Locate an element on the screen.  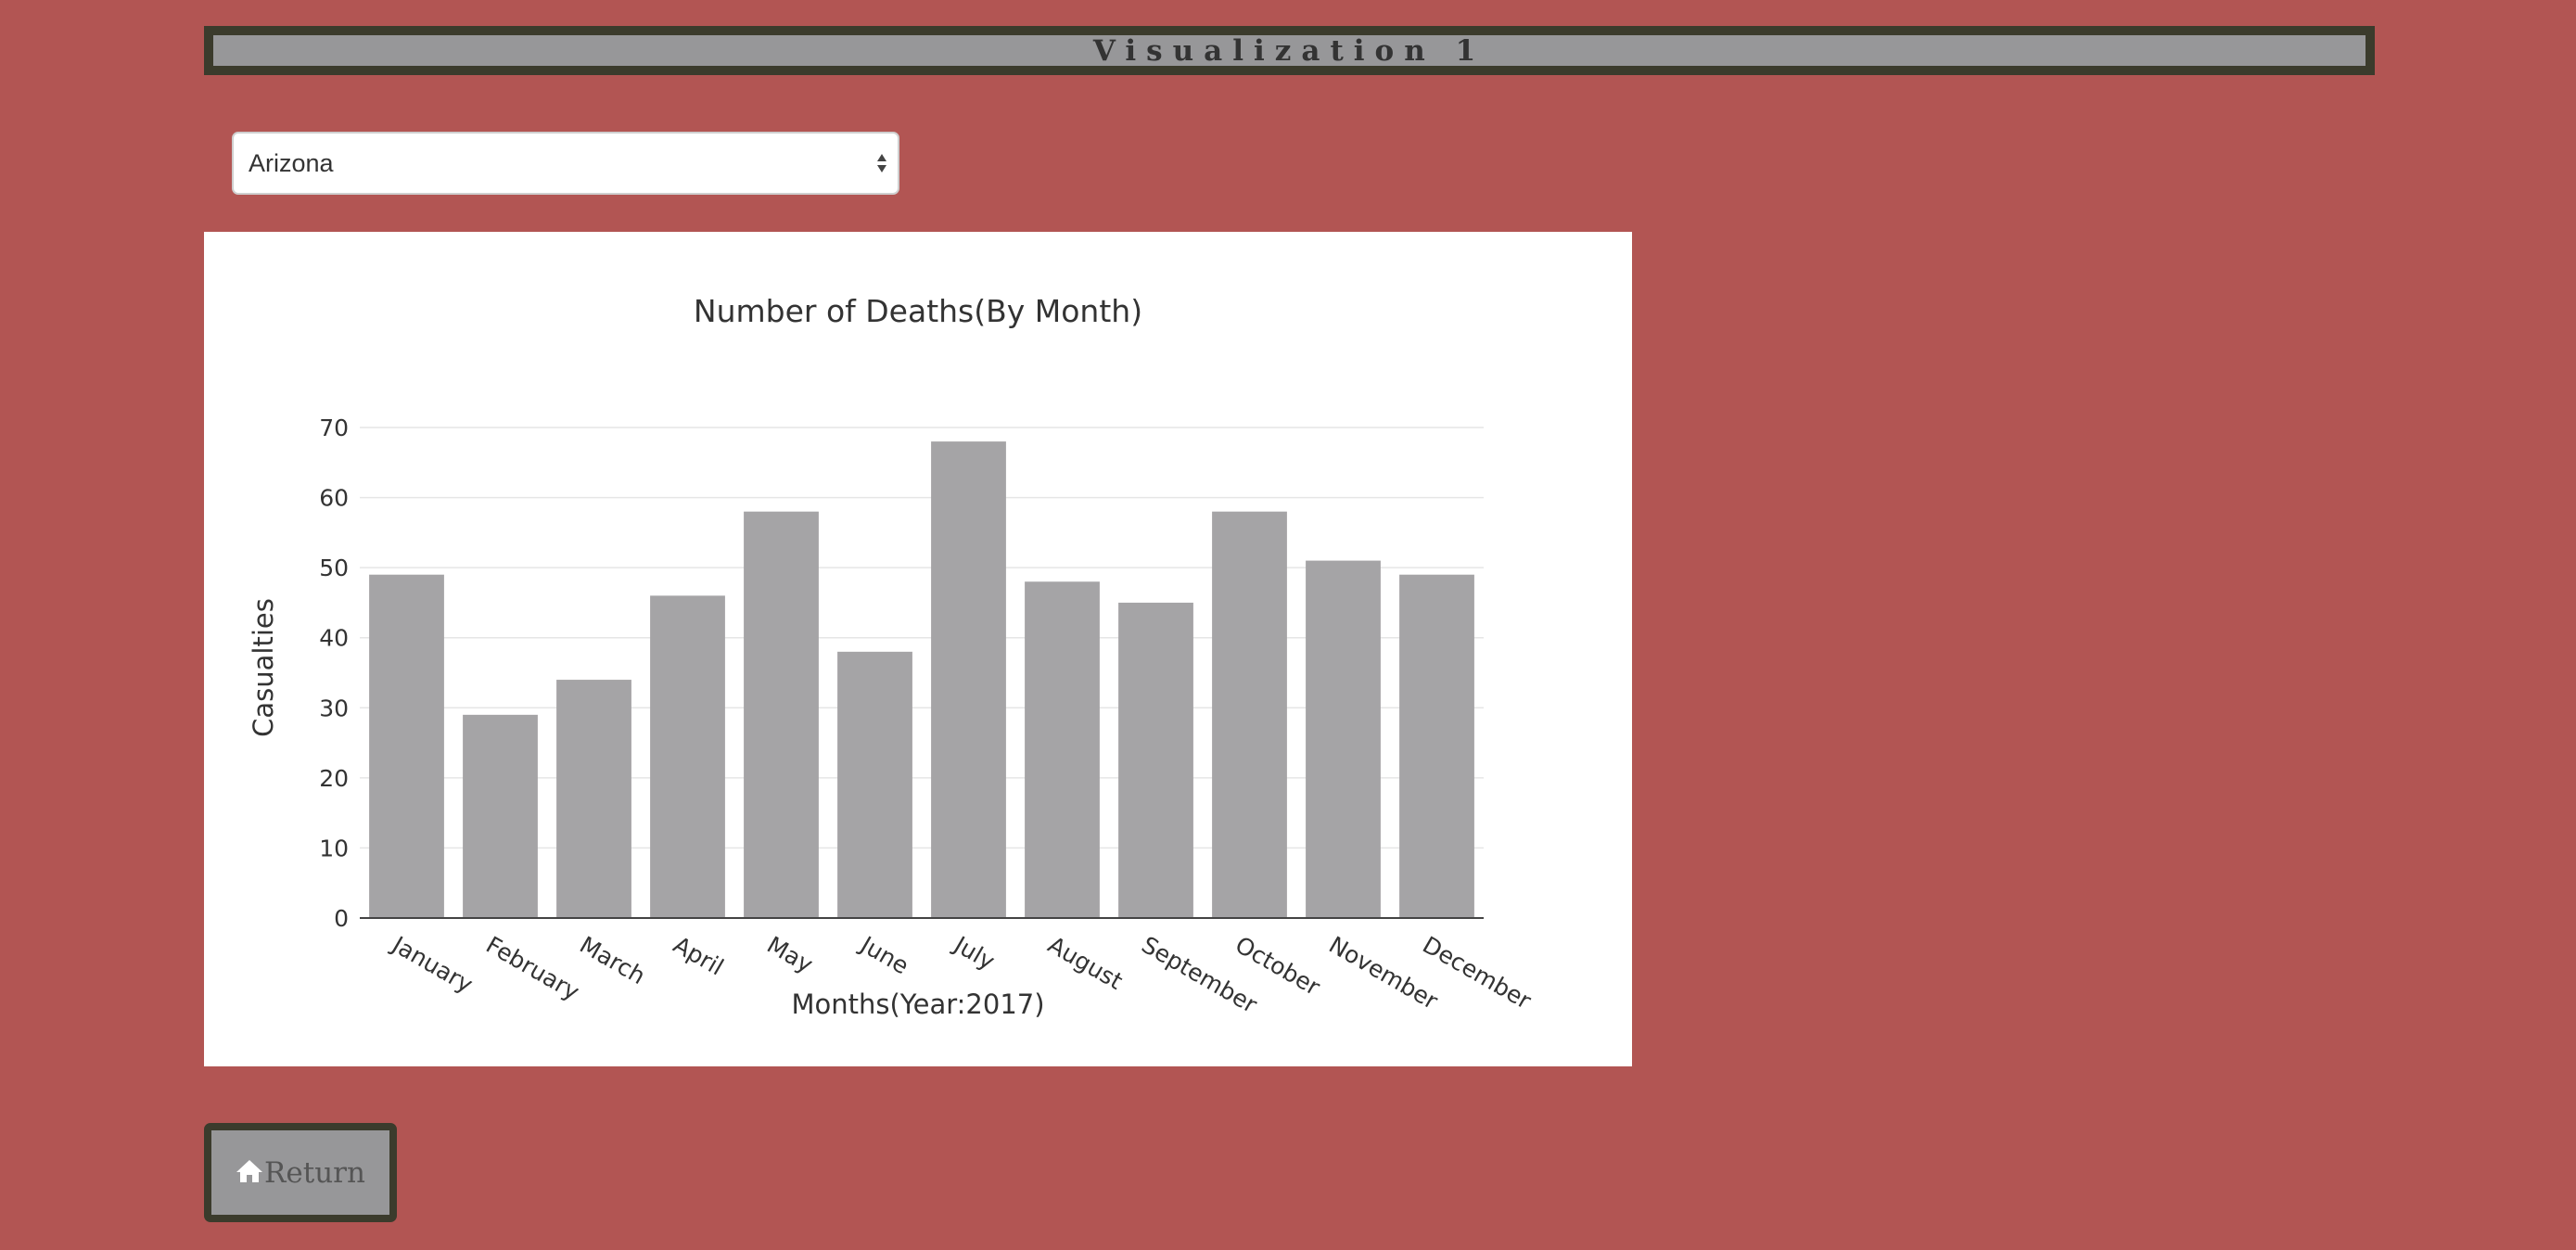
x-tick-label: August is located at coordinates (1085, 963).